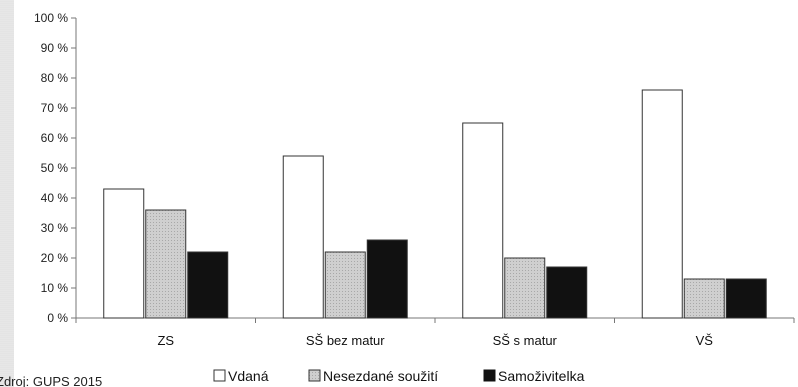  Describe the element at coordinates (483, 220) in the screenshot. I see `bar-vdaná-2` at that location.